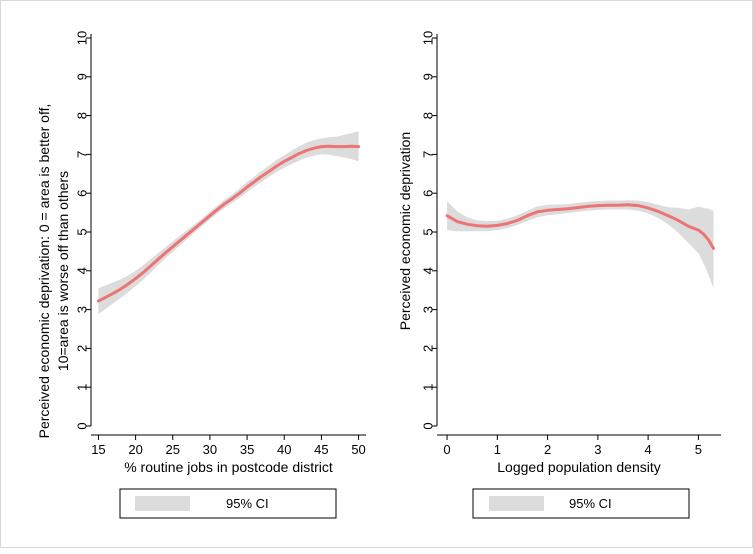 The image size is (753, 554). Describe the element at coordinates (405, 231) in the screenshot. I see `y-axis-label: Perceived economic deprivation` at that location.